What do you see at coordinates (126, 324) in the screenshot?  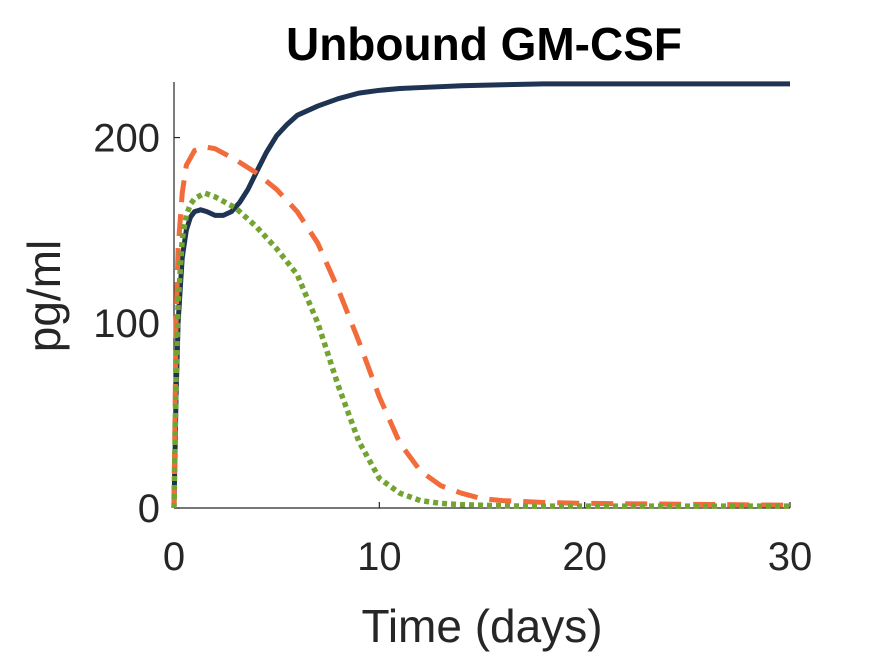 I see `y-tick-label: 100` at bounding box center [126, 324].